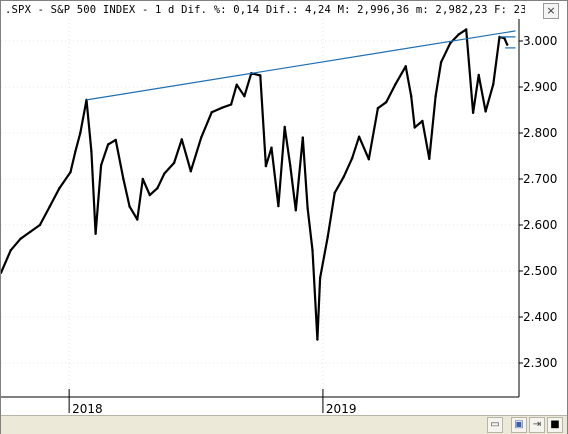 The image size is (568, 434). Describe the element at coordinates (519, 425) in the screenshot. I see `save-icon: ▣` at that location.